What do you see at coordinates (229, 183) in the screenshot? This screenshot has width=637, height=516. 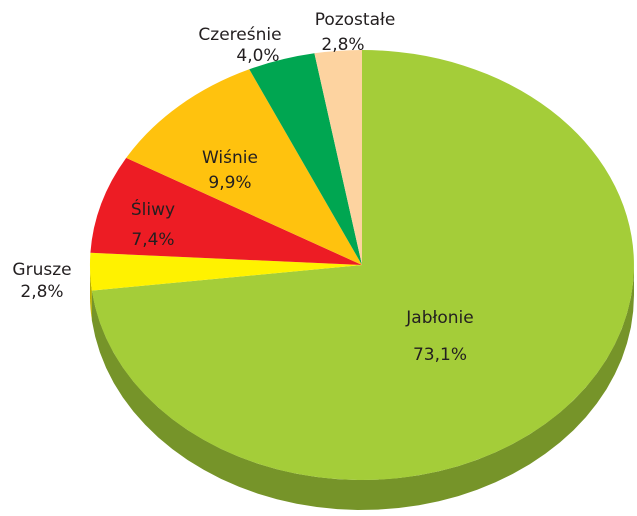 I see `slice-value-label: 9,9%` at bounding box center [229, 183].